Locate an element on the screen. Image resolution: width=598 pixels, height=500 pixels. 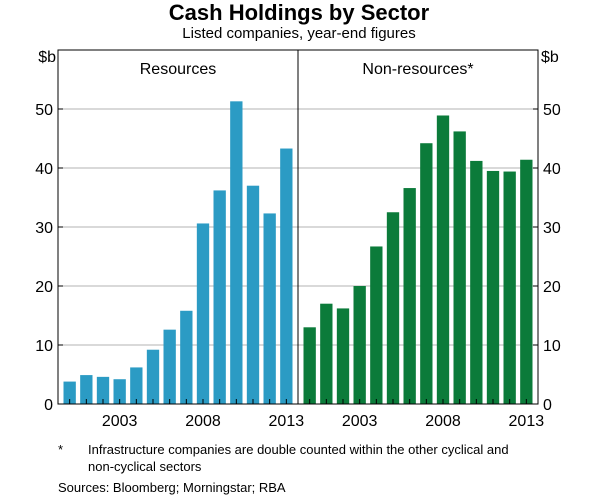
y-tick-label-left: 10 is located at coordinates (44, 346).